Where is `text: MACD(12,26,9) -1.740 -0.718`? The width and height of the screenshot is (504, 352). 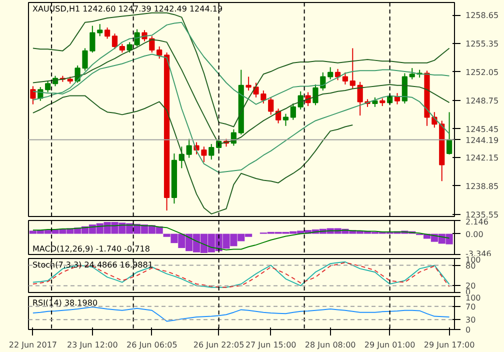 text: MACD(12,26,9) -1.740 -0.718 is located at coordinates (91, 249).